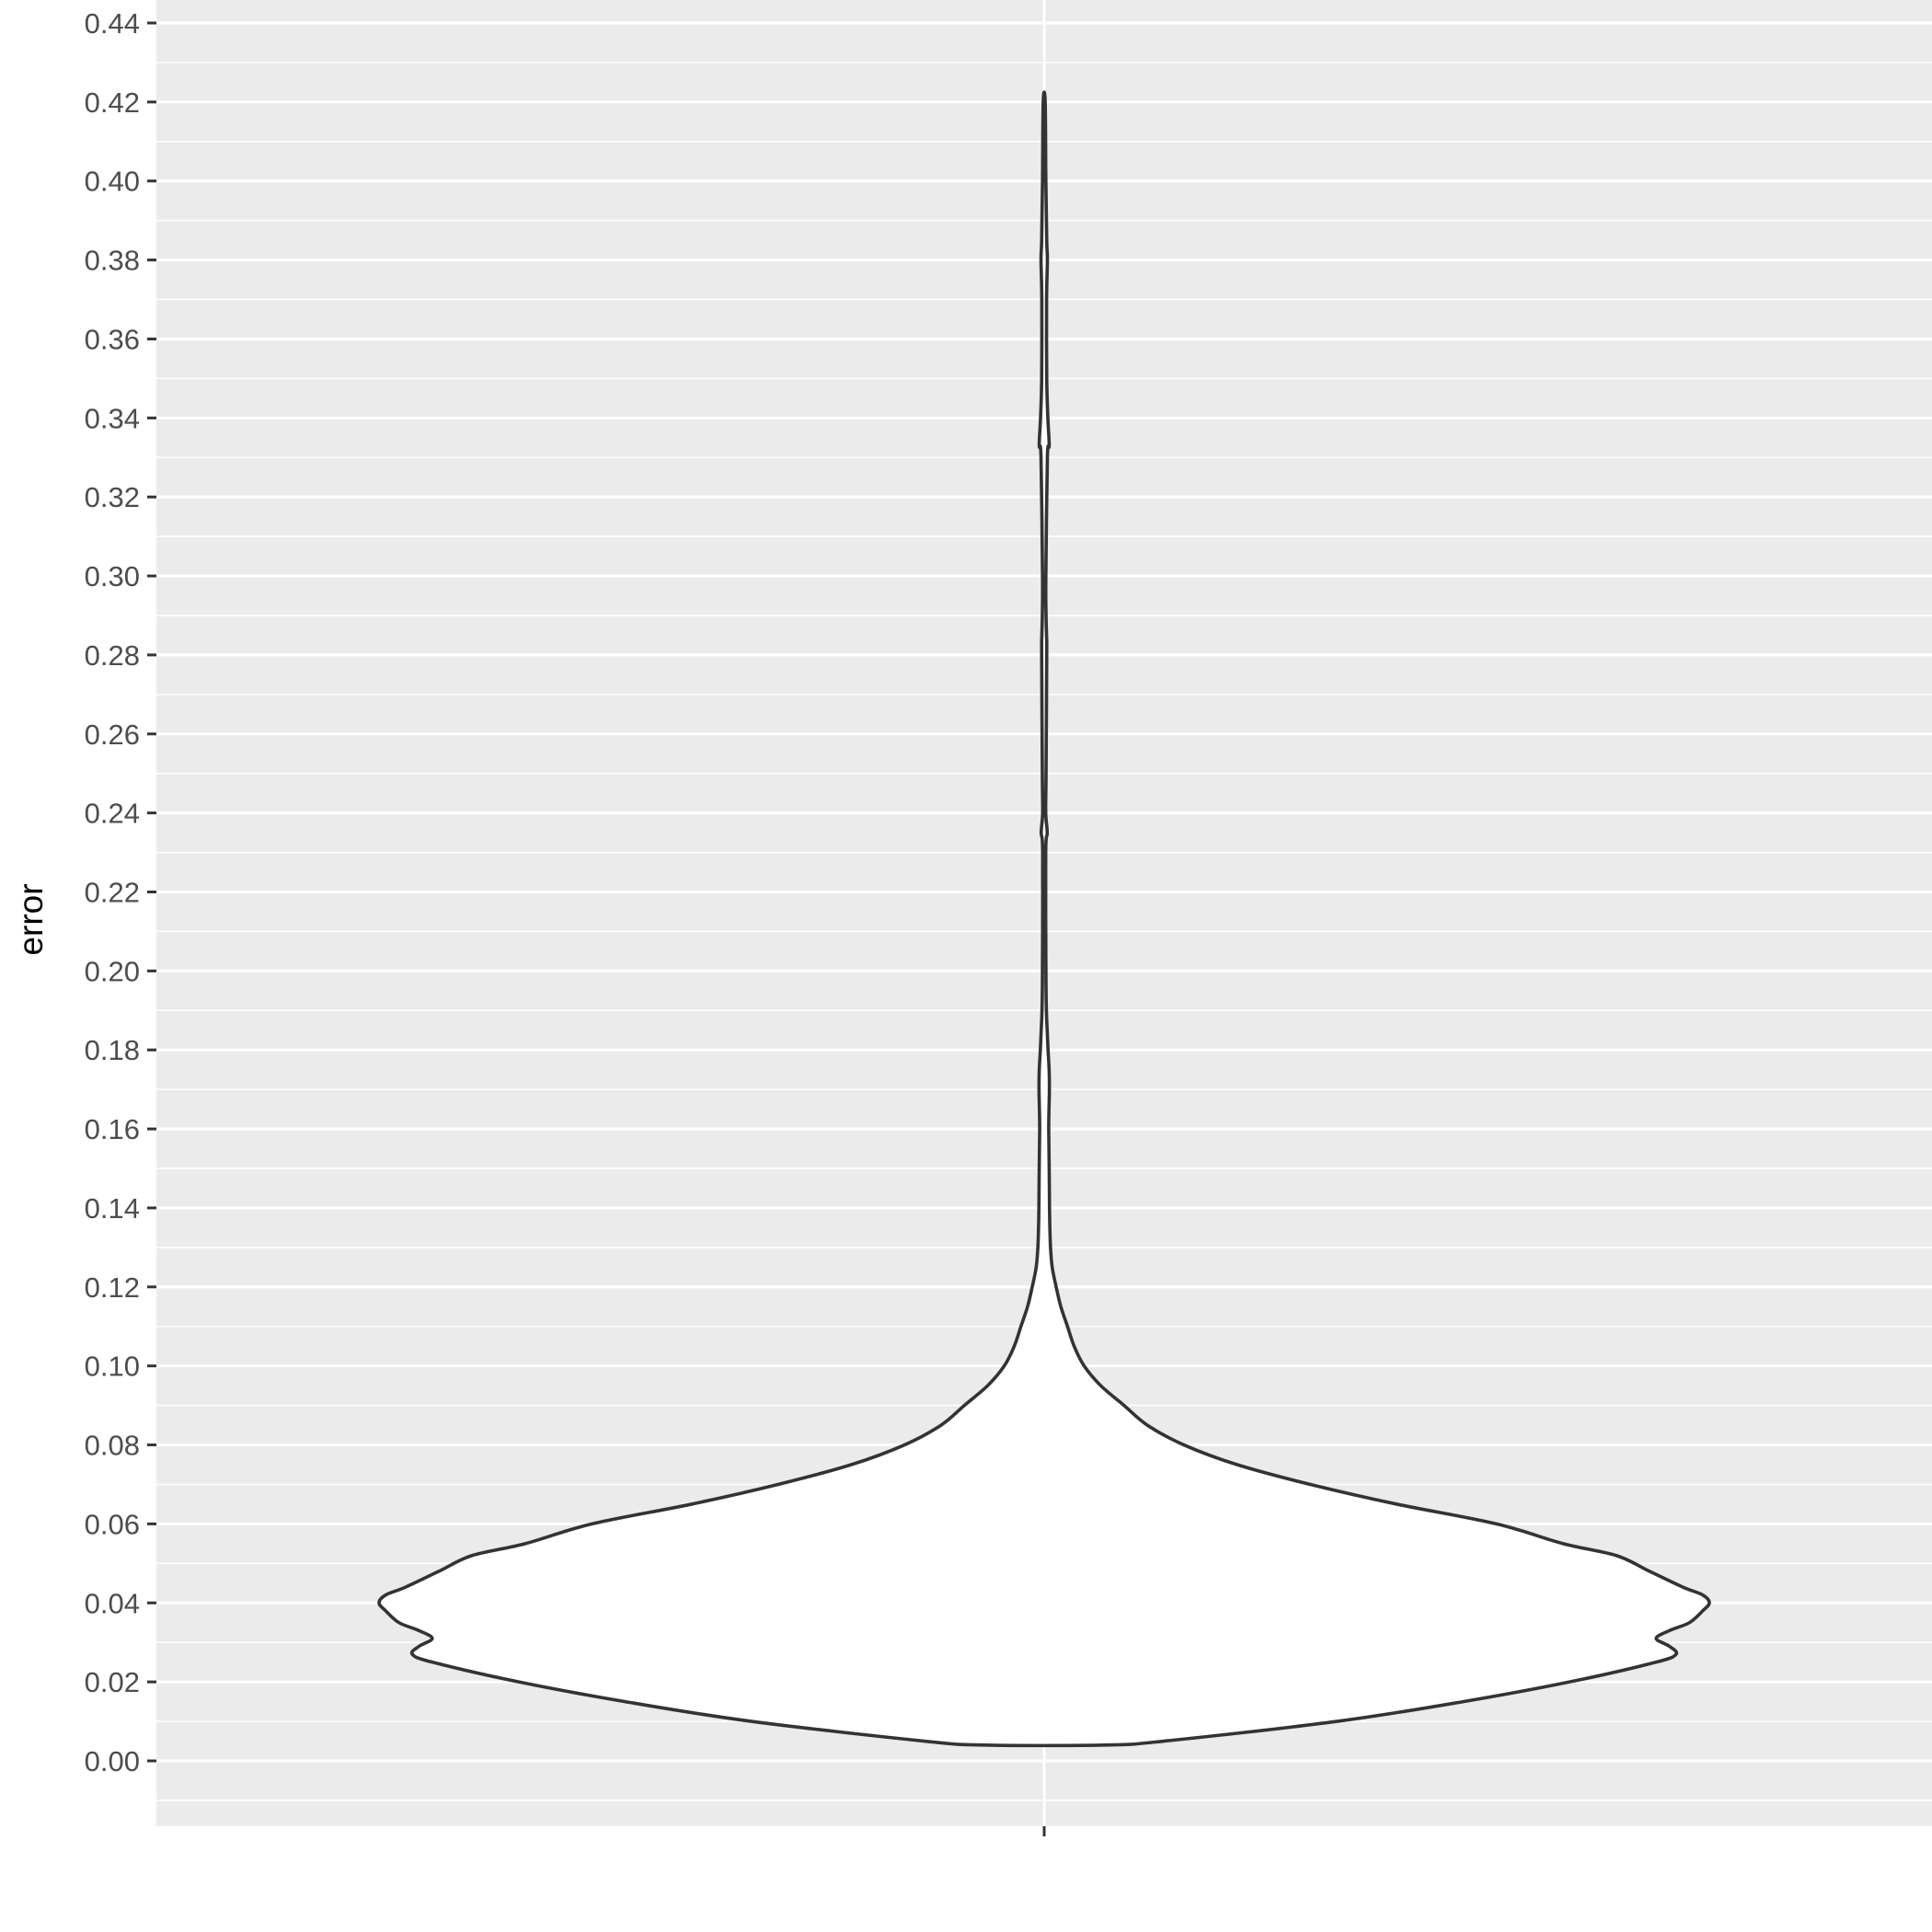 The height and width of the screenshot is (1932, 1932). I want to click on y-tick-label: 0.12, so click(112, 1287).